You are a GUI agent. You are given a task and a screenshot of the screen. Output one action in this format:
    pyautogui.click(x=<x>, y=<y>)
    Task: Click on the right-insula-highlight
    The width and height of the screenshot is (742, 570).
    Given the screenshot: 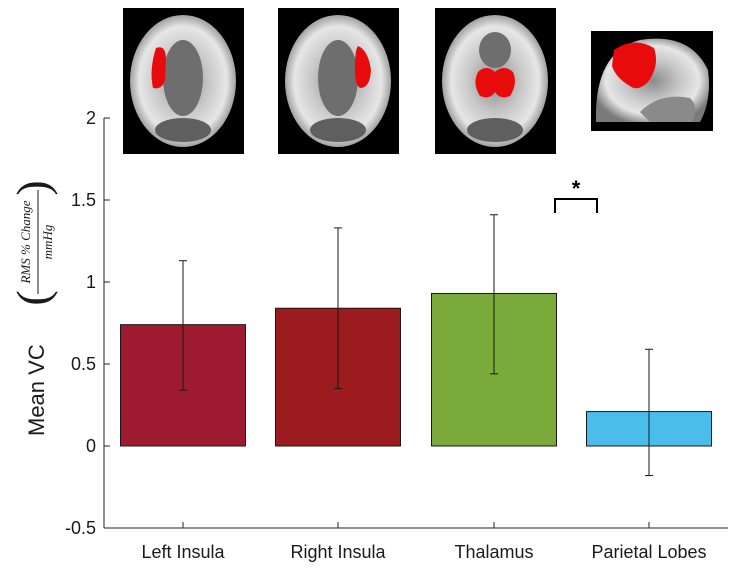 What is the action you would take?
    pyautogui.click(x=362, y=67)
    